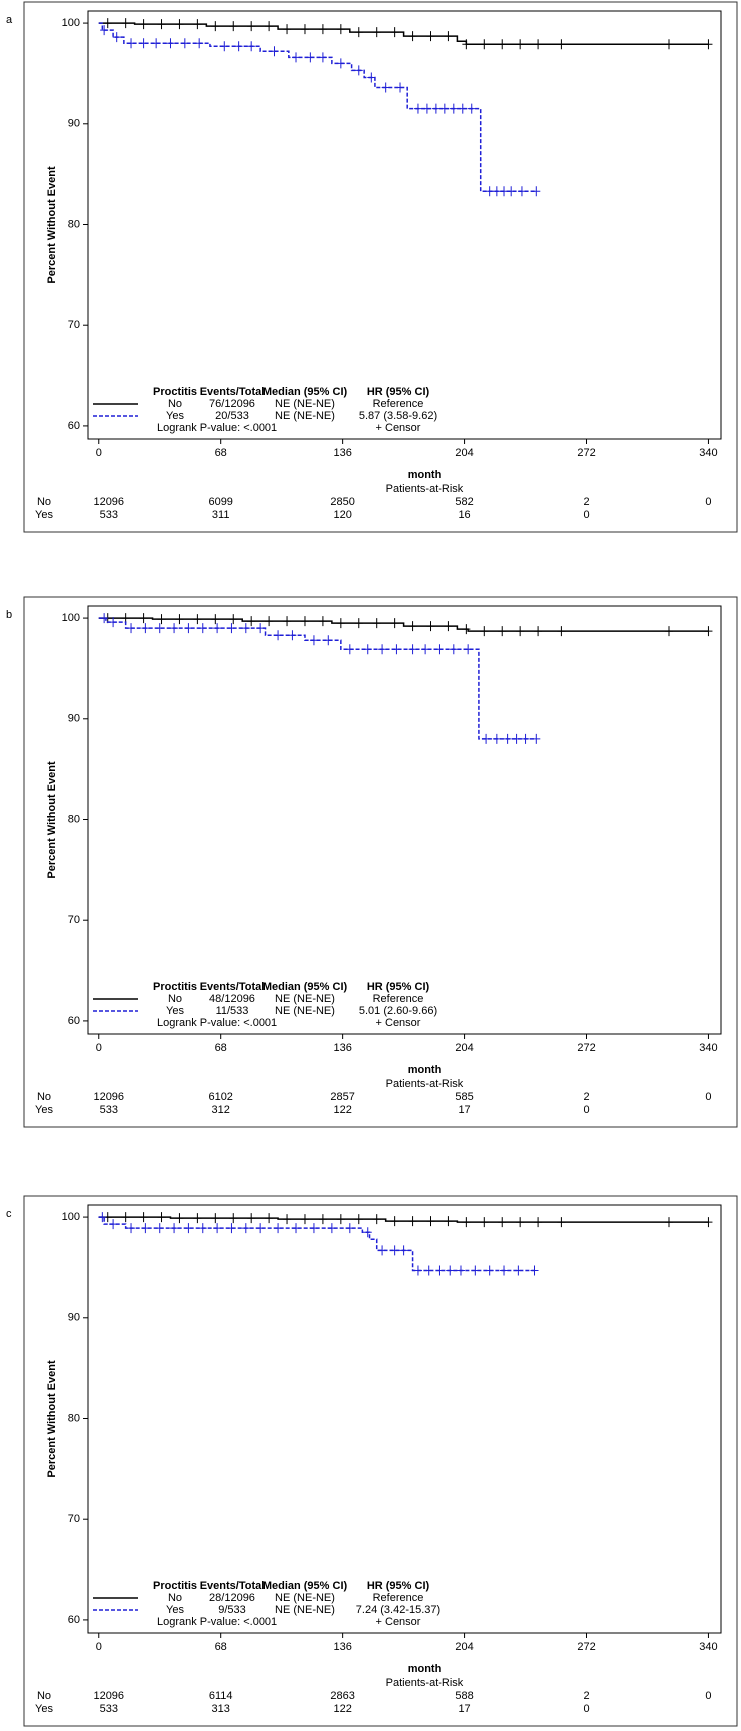 This screenshot has width=741, height=1731. Describe the element at coordinates (232, 1598) in the screenshot. I see `legend-events: 28/12096` at that location.